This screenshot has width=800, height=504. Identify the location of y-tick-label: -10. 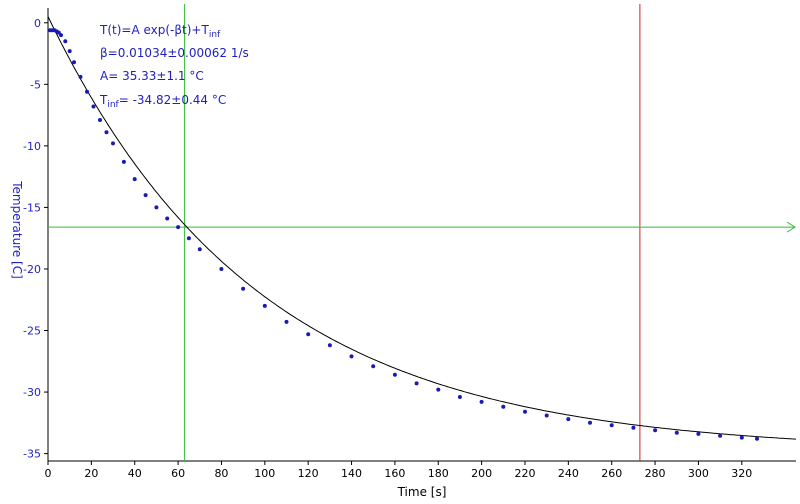
(32, 146).